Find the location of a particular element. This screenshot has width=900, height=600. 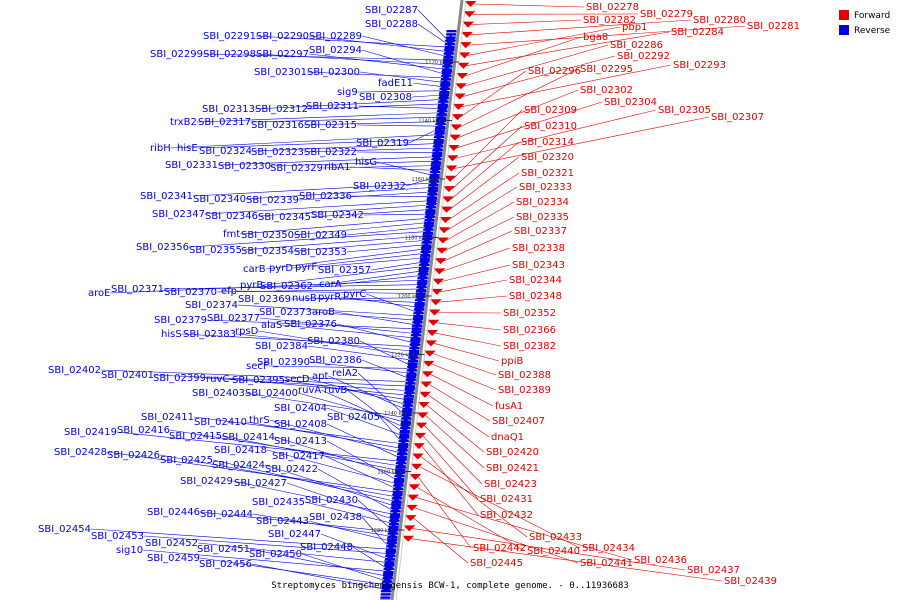

reverse-gene-label: SBI_02379 is located at coordinates (180, 320).